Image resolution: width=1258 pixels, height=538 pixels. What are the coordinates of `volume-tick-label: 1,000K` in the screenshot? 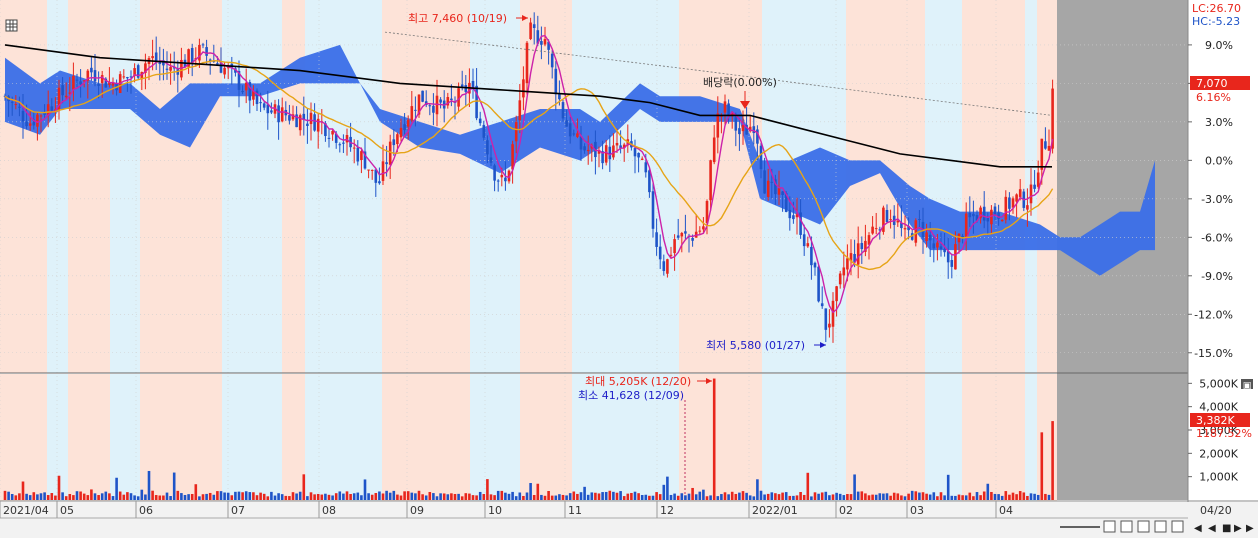 It's located at (1218, 477).